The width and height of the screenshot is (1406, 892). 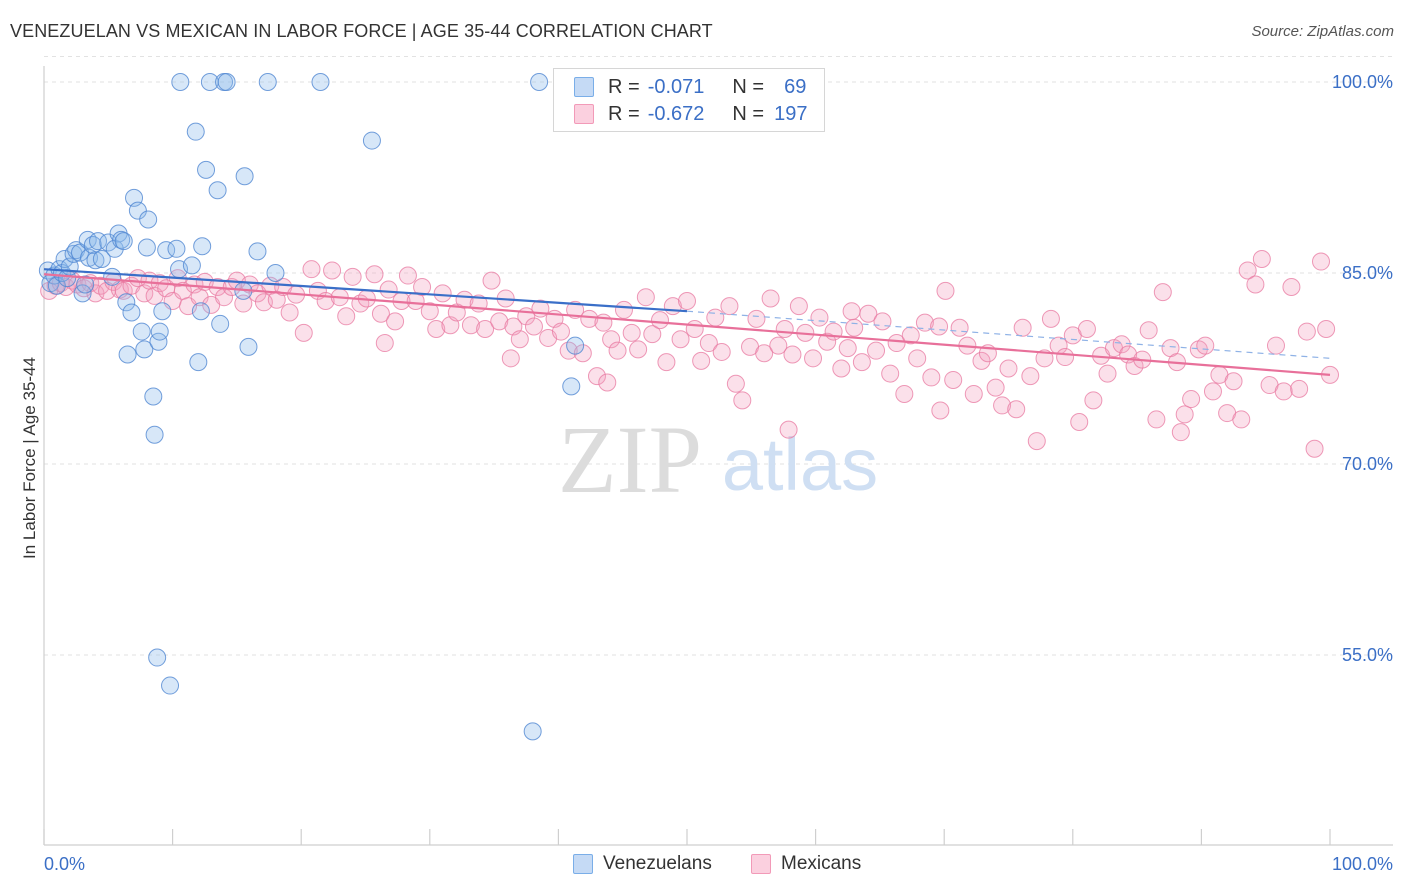 What do you see at coordinates (821, 863) in the screenshot?
I see `legend-label-mexicans: Mexicans` at bounding box center [821, 863].